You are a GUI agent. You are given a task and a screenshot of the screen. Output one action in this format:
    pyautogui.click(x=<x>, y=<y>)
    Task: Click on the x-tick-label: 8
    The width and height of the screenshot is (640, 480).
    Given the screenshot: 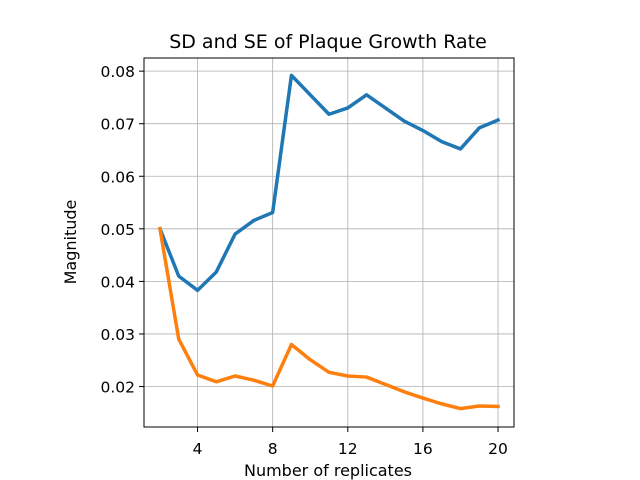 What is the action you would take?
    pyautogui.click(x=273, y=449)
    